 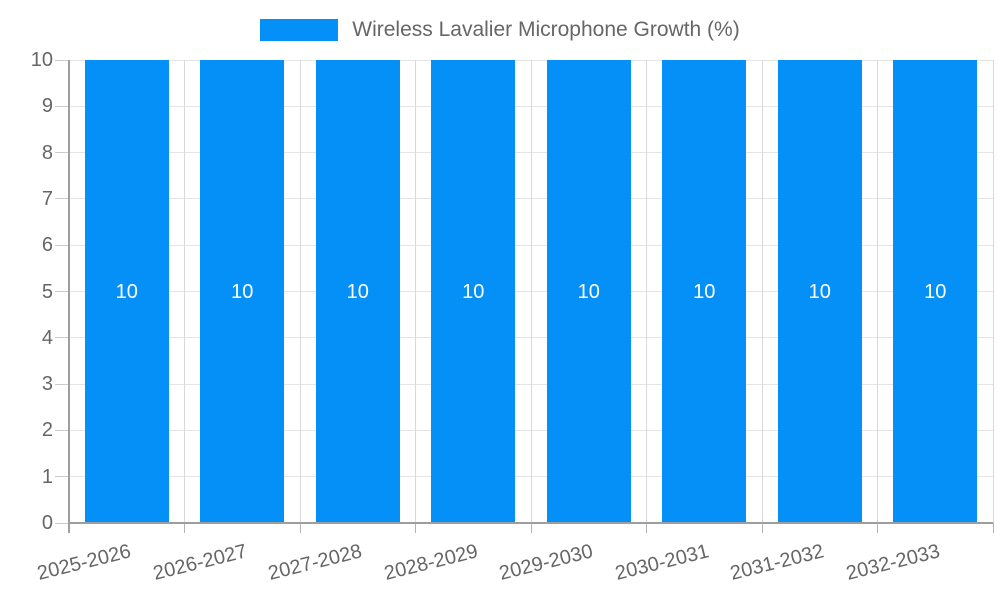 What do you see at coordinates (47, 384) in the screenshot?
I see `y-tick-label: 3` at bounding box center [47, 384].